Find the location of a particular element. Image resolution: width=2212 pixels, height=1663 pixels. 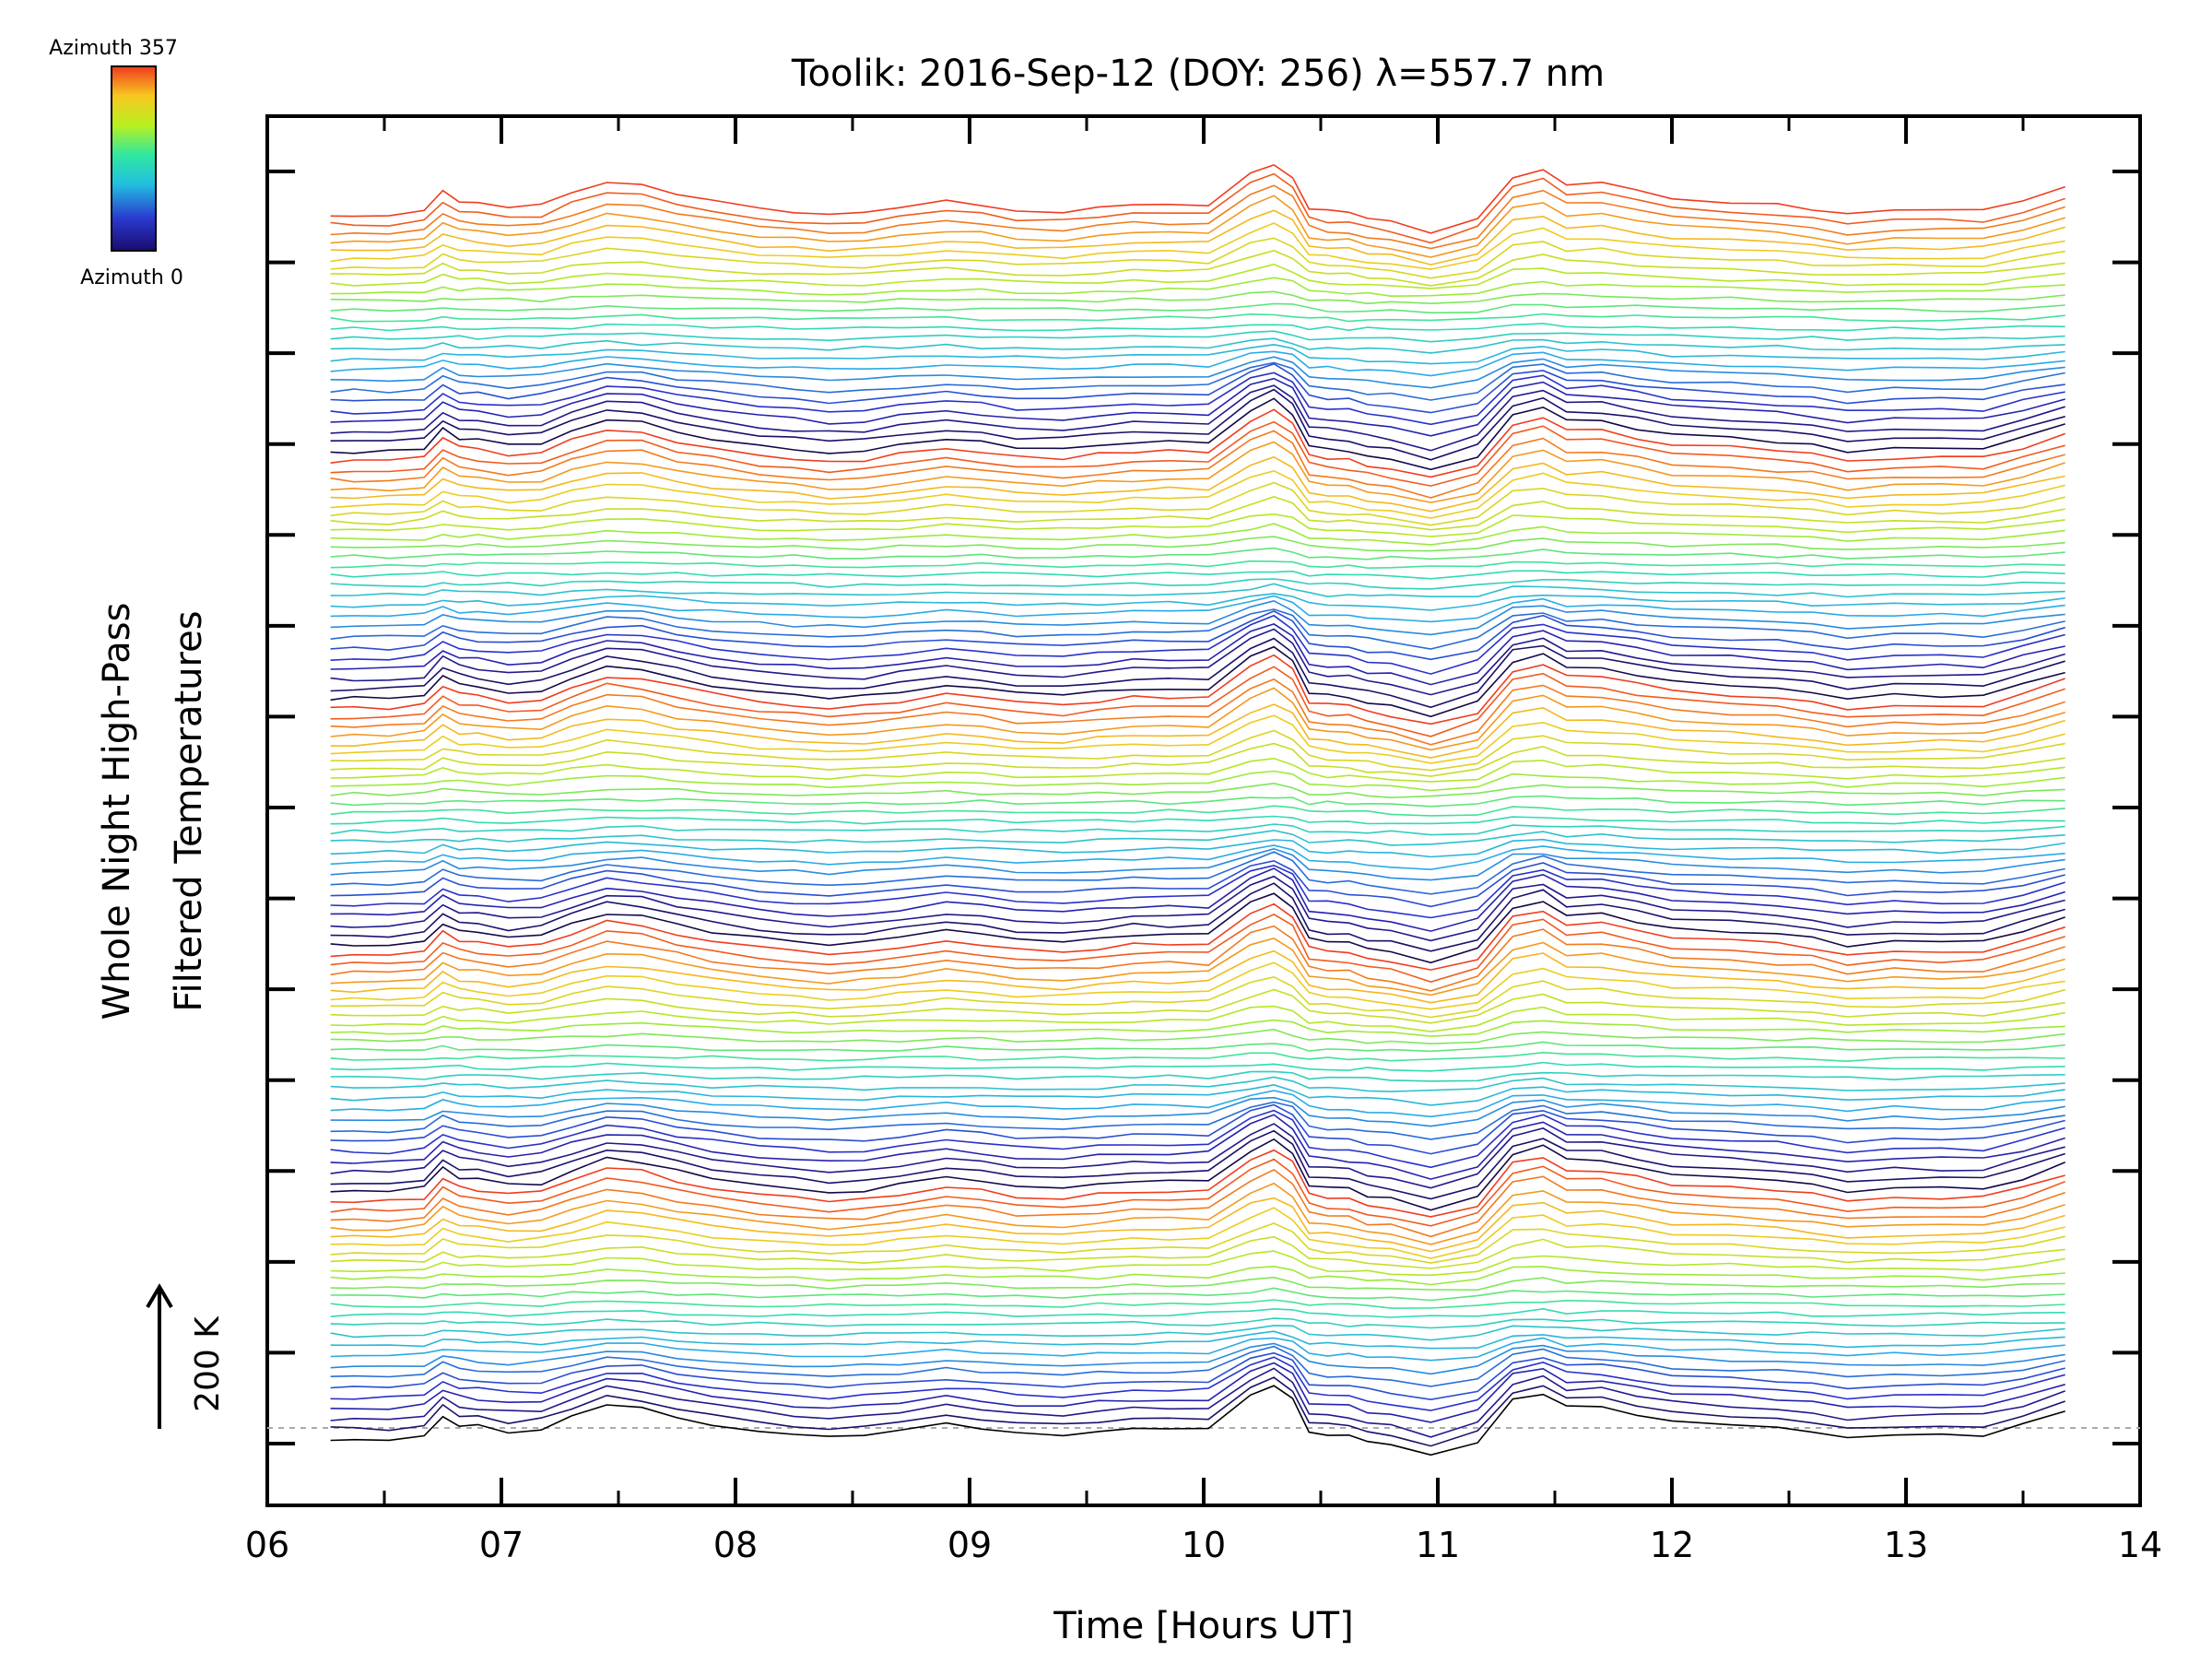

colorbar-bottom-label: Azimuth 0 is located at coordinates (131, 277).